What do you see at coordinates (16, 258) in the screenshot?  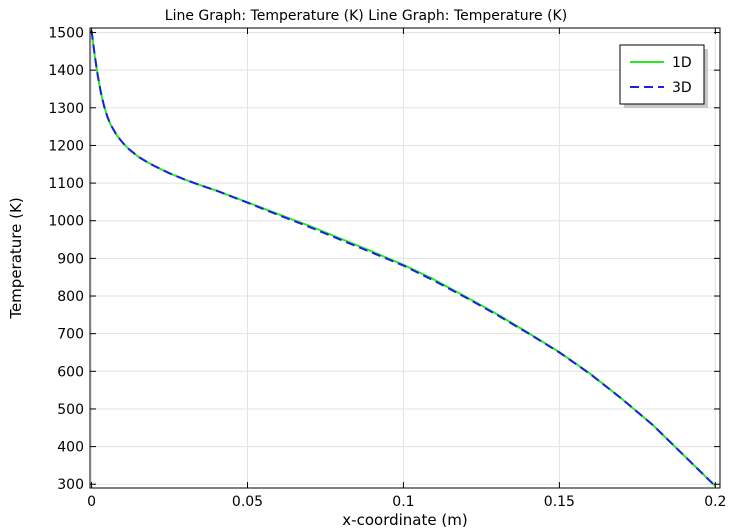 I see `y-axis-label: Temperature (K)` at bounding box center [16, 258].